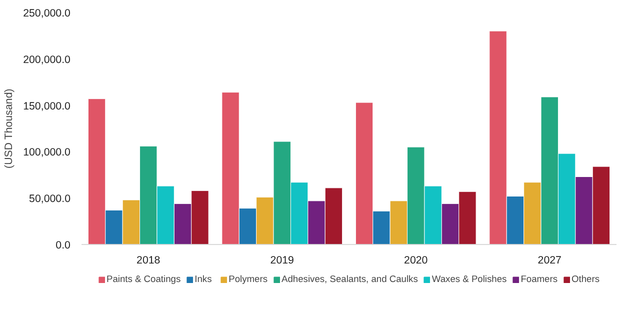  Describe the element at coordinates (47, 152) in the screenshot. I see `y-tick-label: 100,000.0` at that location.